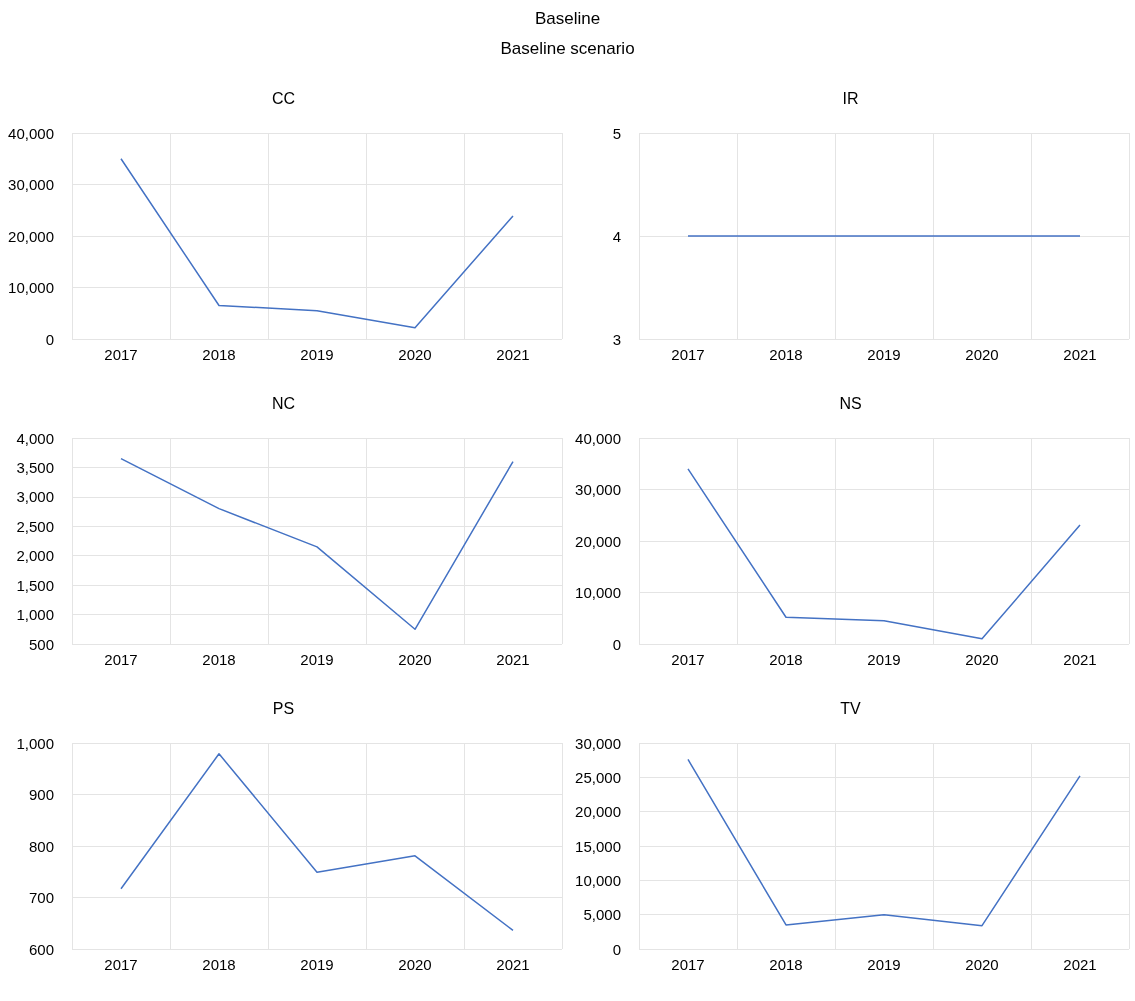 The height and width of the screenshot is (1001, 1135). Describe the element at coordinates (35, 467) in the screenshot. I see `y-tick-label: 3,500` at that location.